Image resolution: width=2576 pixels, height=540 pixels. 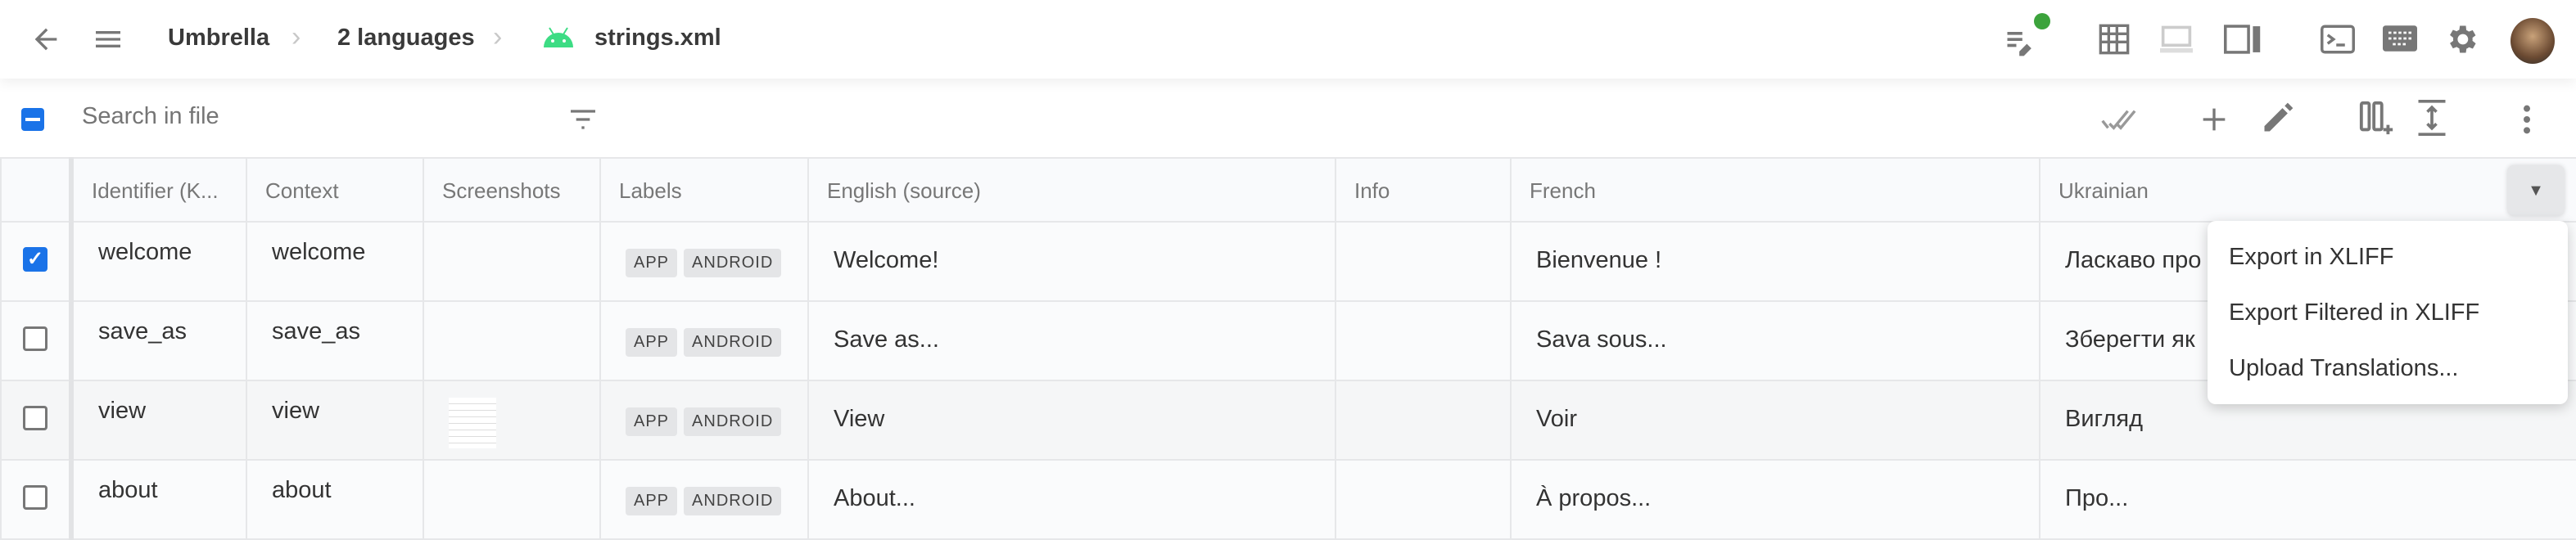 What do you see at coordinates (1775, 421) in the screenshot?
I see `french-cell: Voir` at bounding box center [1775, 421].